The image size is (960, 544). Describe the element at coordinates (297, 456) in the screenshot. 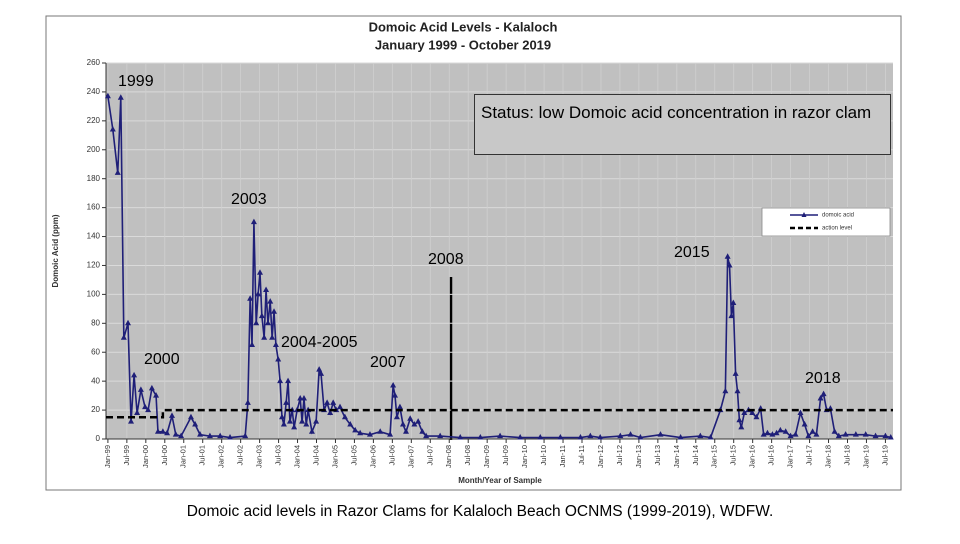

I see `x-tick-label: Jan-04` at that location.